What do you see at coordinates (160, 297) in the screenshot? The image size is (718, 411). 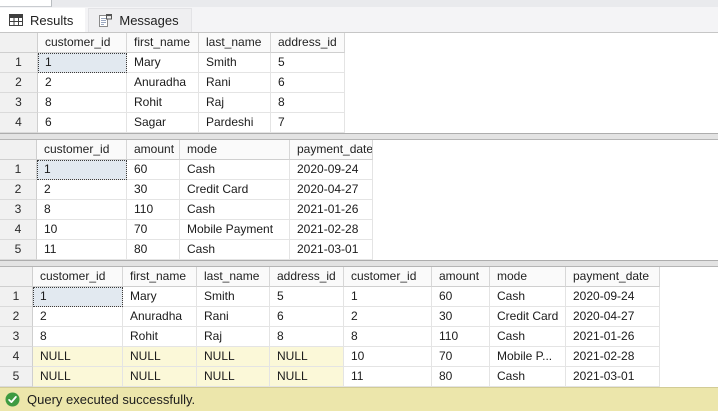 I see `grid-cell: Mary` at bounding box center [160, 297].